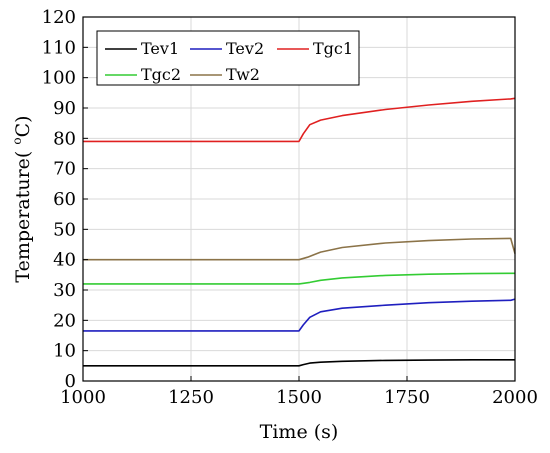  Describe the element at coordinates (59, 17) in the screenshot. I see `y-tick-label: 120` at that location.